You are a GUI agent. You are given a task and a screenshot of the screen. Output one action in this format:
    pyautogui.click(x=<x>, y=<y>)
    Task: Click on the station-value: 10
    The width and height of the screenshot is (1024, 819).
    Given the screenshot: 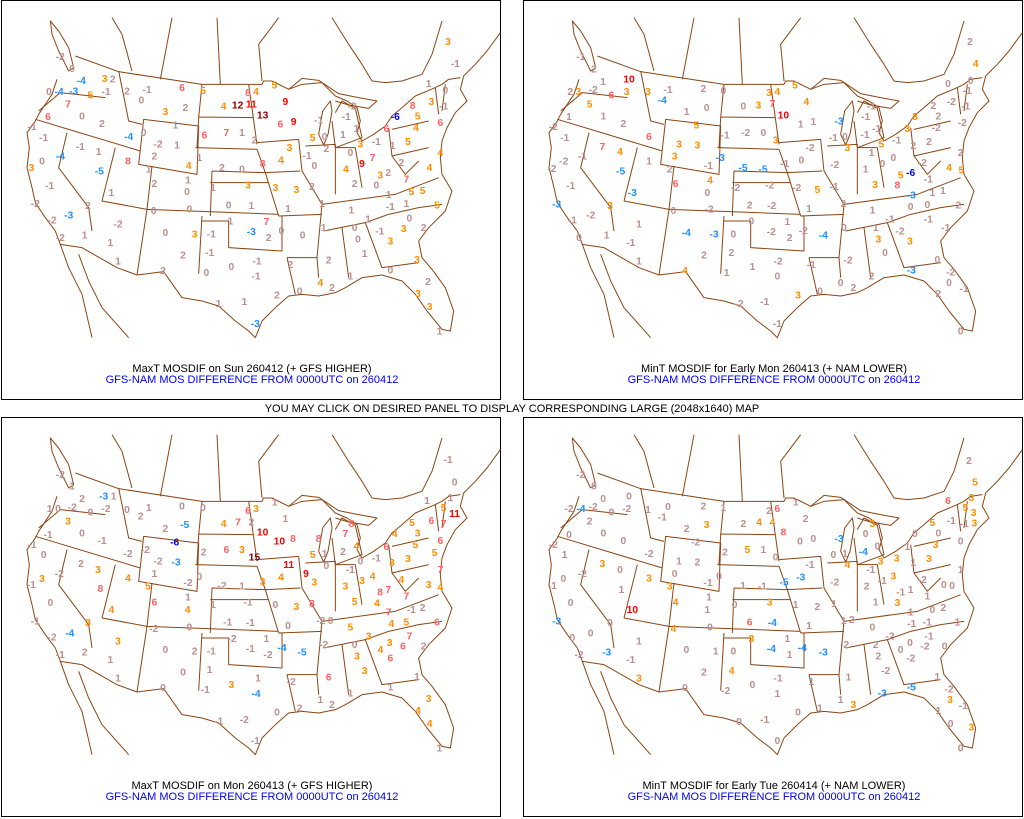 What is the action you would take?
    pyautogui.click(x=784, y=116)
    